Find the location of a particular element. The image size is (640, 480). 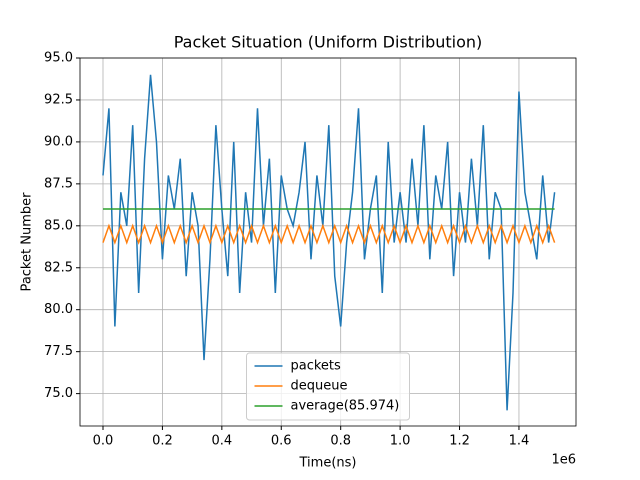

x-tick-label: 1.4 is located at coordinates (519, 441).